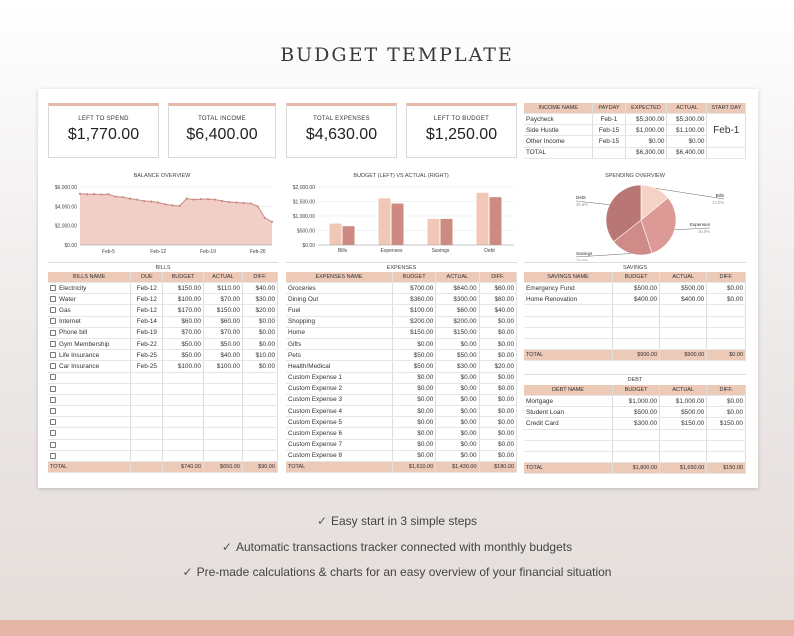 The image size is (794, 636). Describe the element at coordinates (339, 411) in the screenshot. I see `expenses-cell: Custom Expense 4` at that location.